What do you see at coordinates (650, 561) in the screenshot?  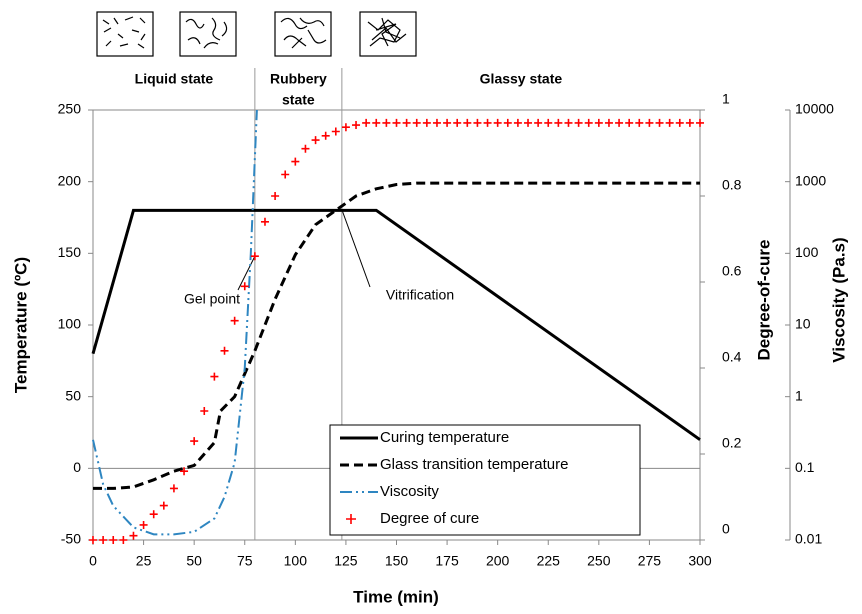 I see `x-tick-label: 275` at bounding box center [650, 561].